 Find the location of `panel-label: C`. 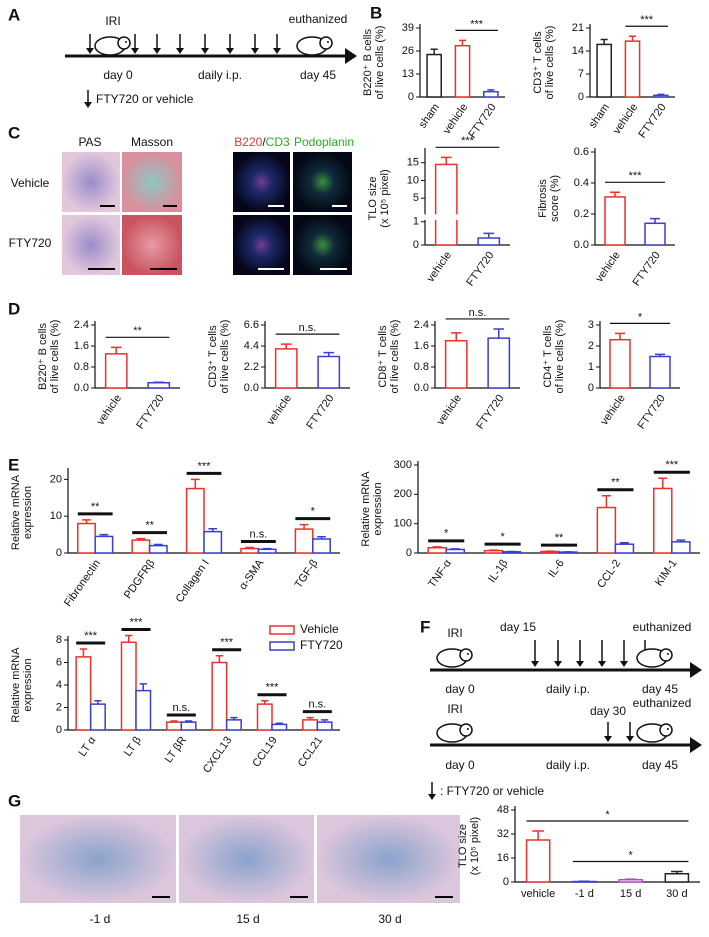

panel-label: C is located at coordinates (14, 132).